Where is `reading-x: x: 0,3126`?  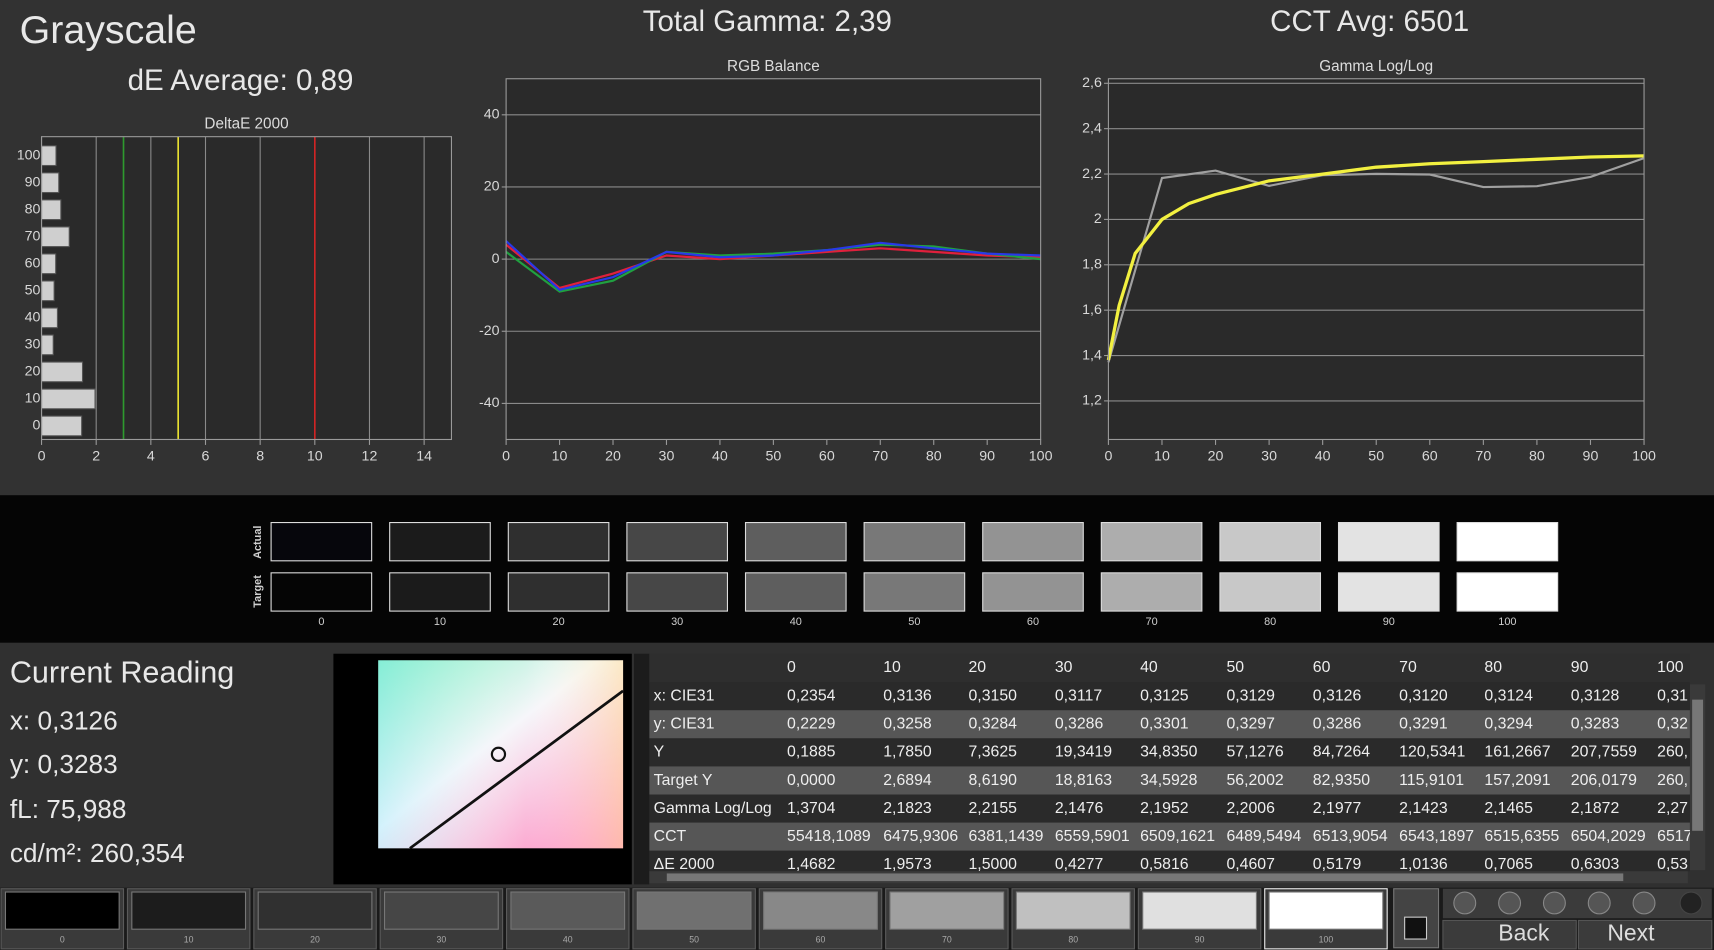
reading-x: x: 0,3126 is located at coordinates (64, 721).